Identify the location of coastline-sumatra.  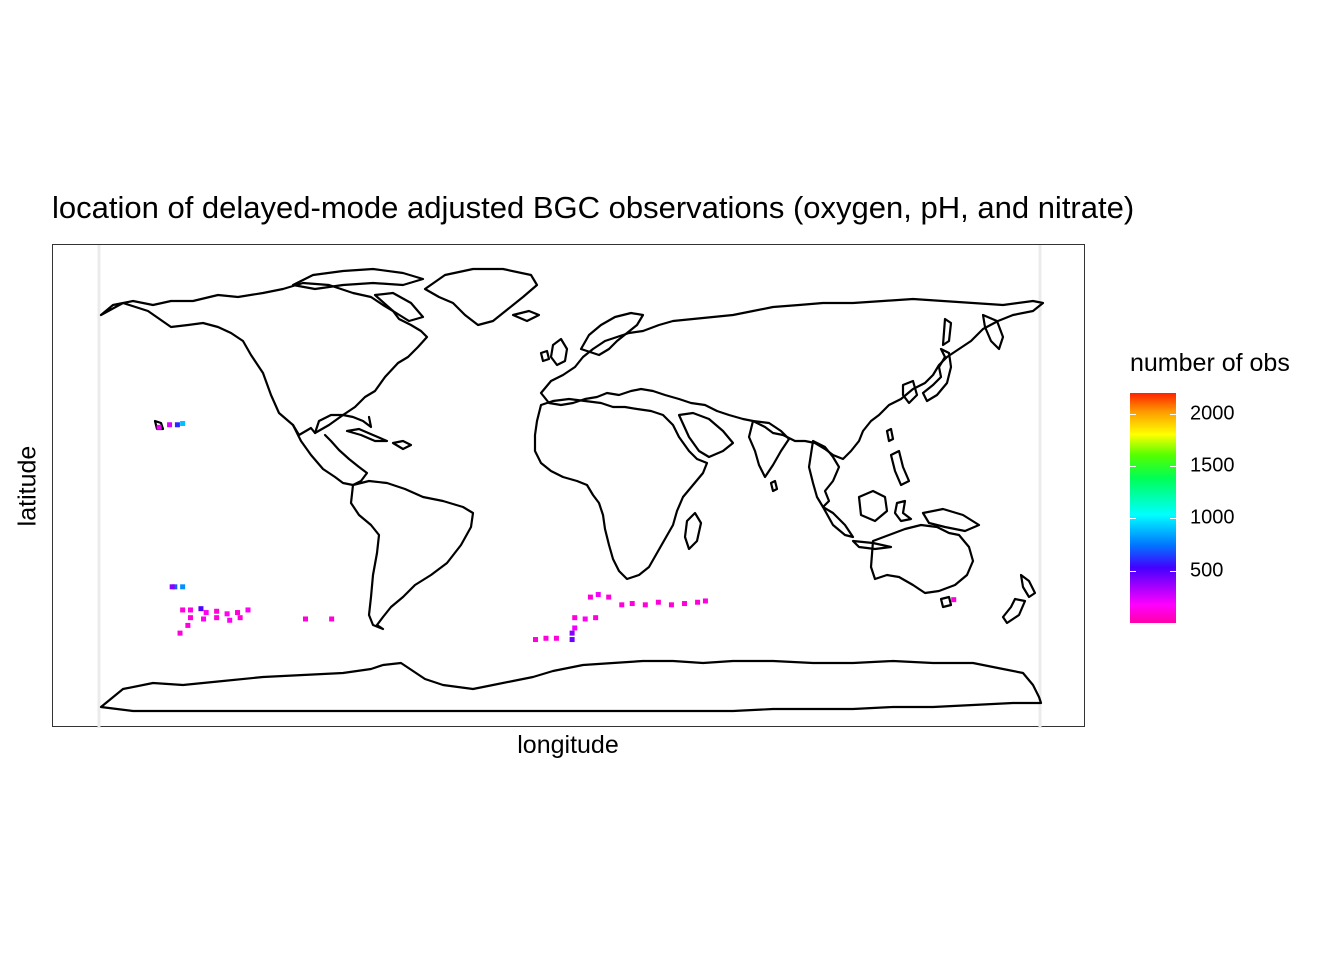
(838, 522).